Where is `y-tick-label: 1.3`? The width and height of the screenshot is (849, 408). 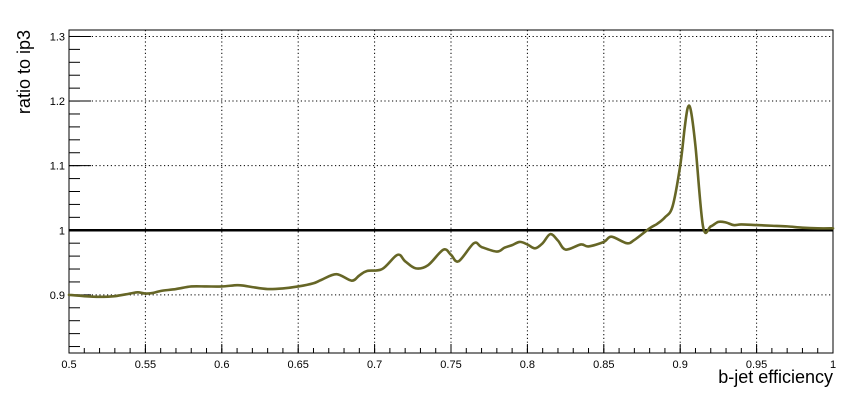 y-tick-label: 1.3 is located at coordinates (57, 37).